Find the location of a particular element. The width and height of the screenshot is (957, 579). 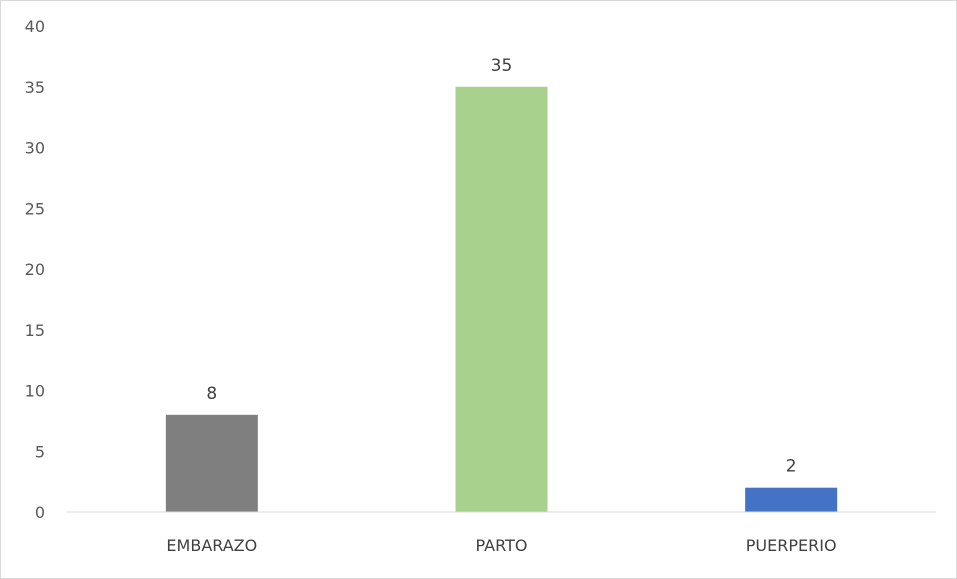

y-tick-label: 20 is located at coordinates (35, 269).